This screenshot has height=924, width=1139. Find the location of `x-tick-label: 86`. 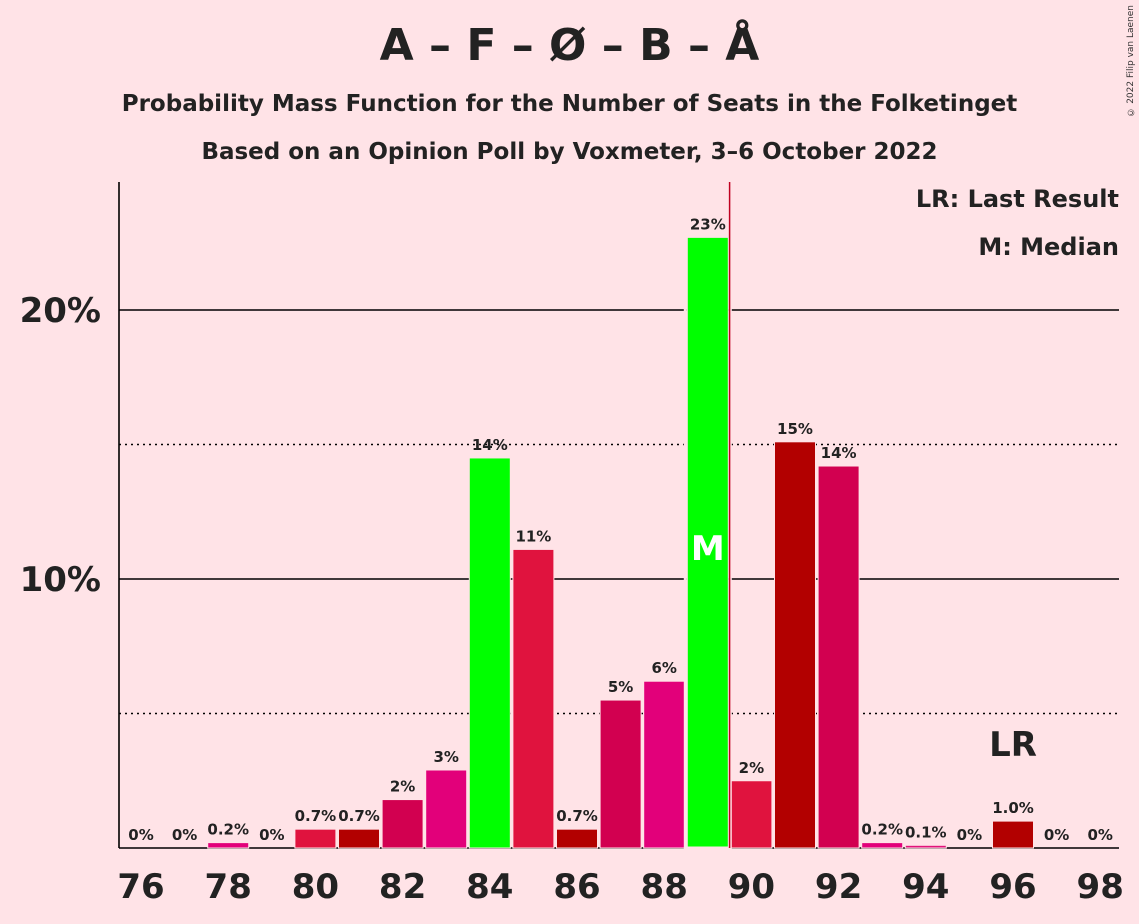

x-tick-label: 86 is located at coordinates (576, 887).